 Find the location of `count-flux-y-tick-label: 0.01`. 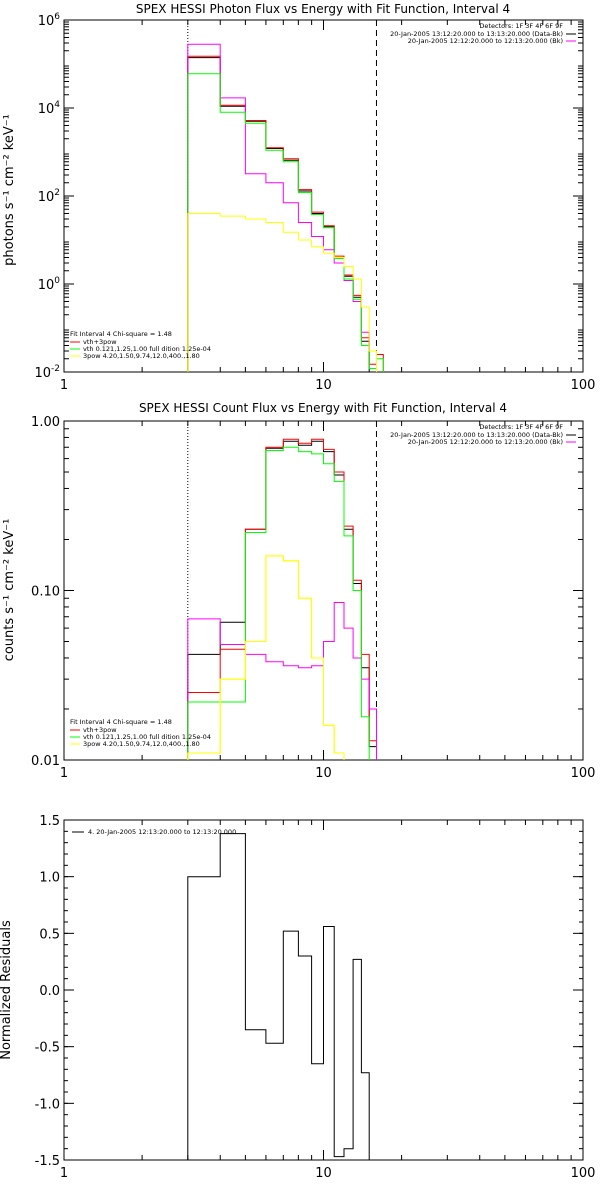

count-flux-y-tick-label: 0.01 is located at coordinates (45, 761).